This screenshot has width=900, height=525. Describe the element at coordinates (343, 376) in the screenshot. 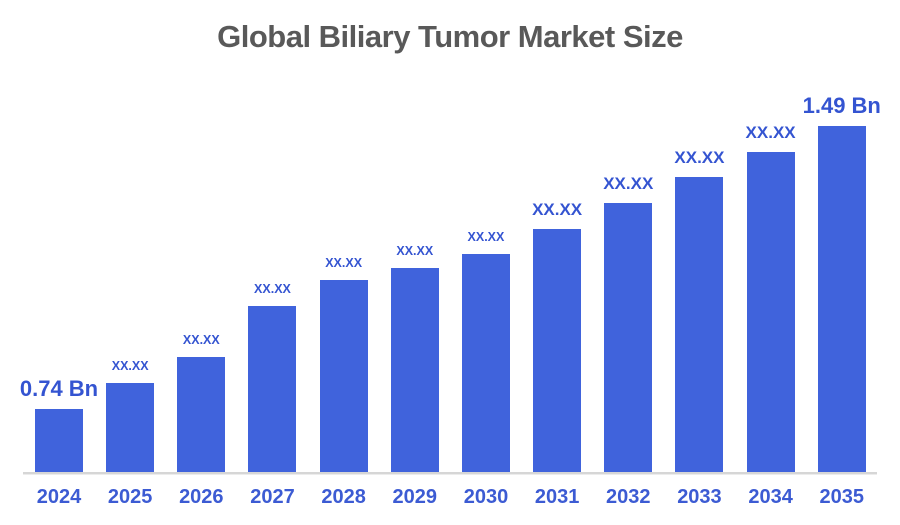

I see `bar-2028` at that location.